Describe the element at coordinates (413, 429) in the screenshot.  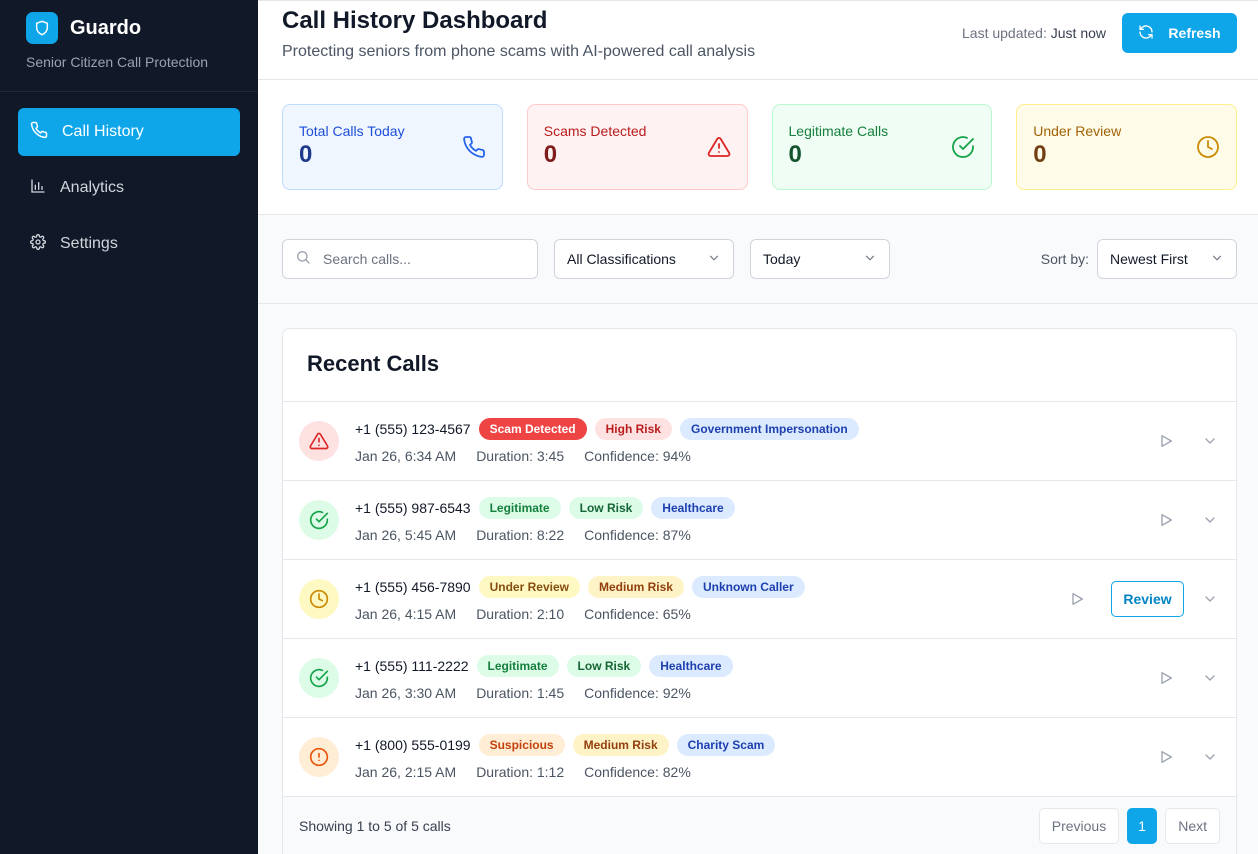
I see `phone-number: +1 (555) 123-4567` at that location.